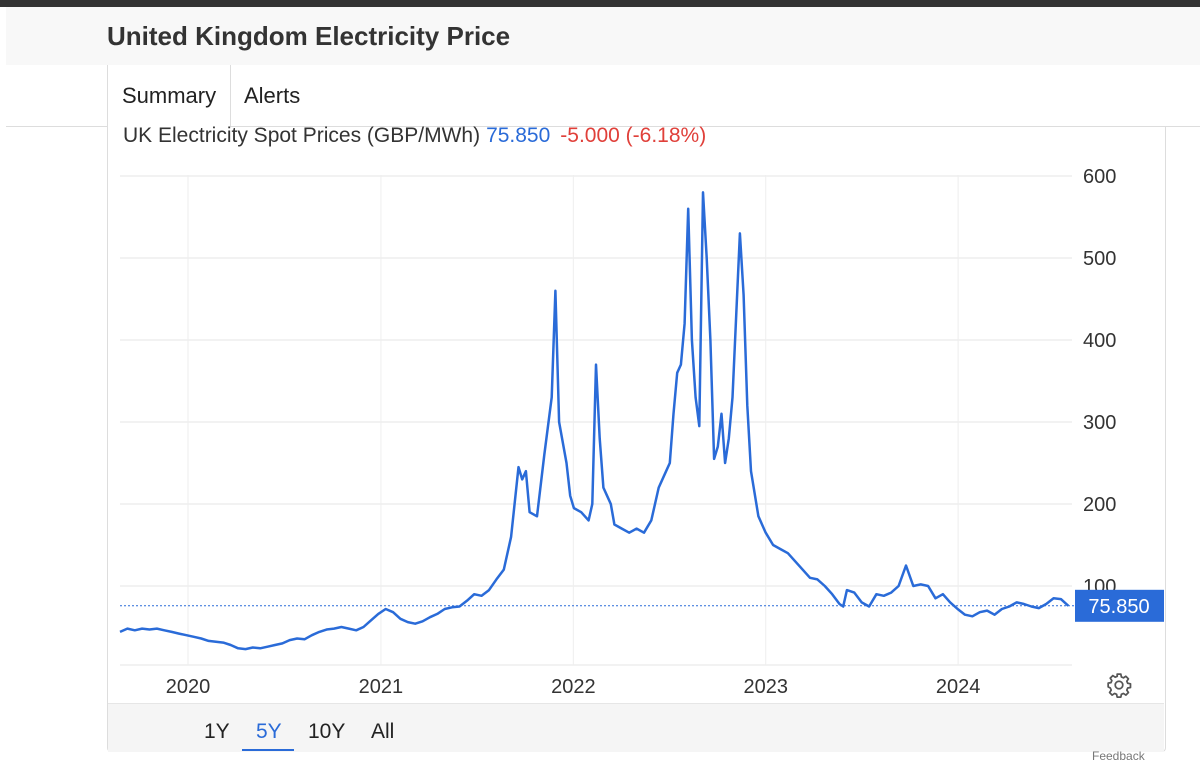 This screenshot has width=1200, height=761. What do you see at coordinates (217, 731) in the screenshot?
I see `range-1y-button: 1Y` at bounding box center [217, 731].